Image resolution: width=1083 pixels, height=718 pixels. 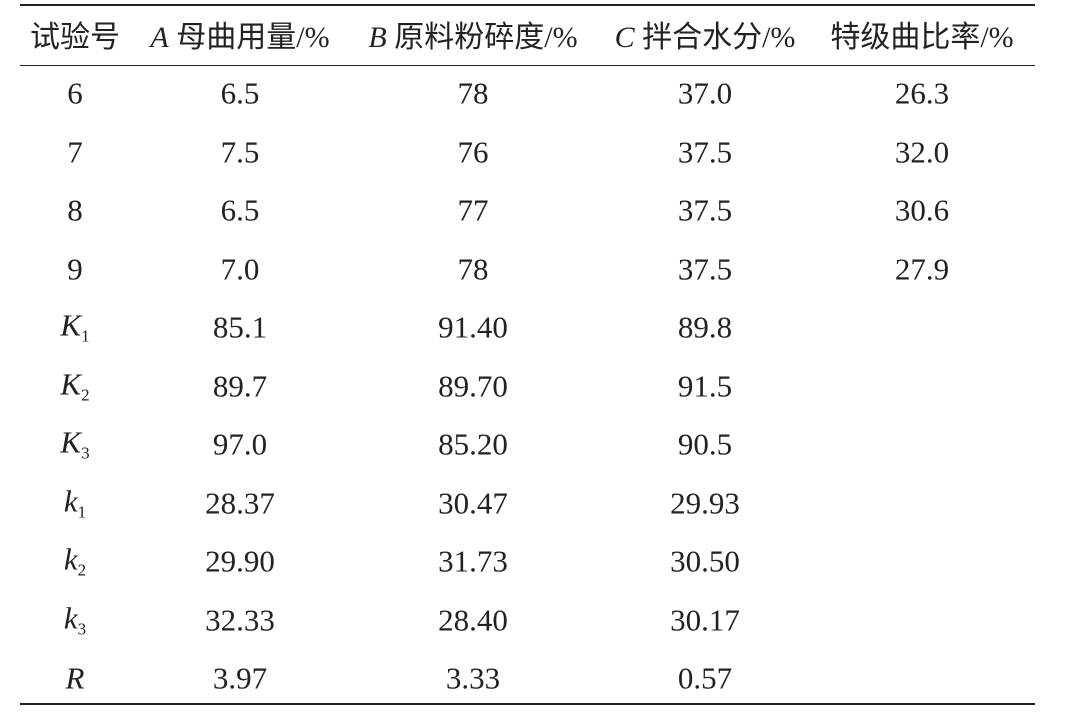 What do you see at coordinates (240, 268) in the screenshot?
I see `table-cell: 7.0` at bounding box center [240, 268].